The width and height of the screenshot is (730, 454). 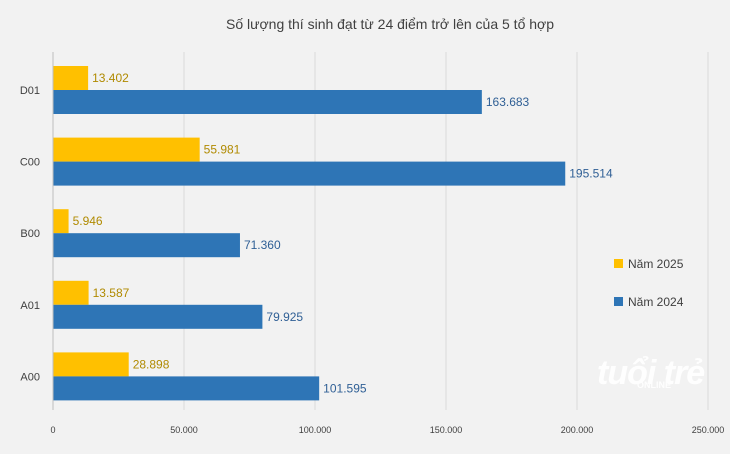 What do you see at coordinates (591, 174) in the screenshot?
I see `data-label: 195.514` at bounding box center [591, 174].